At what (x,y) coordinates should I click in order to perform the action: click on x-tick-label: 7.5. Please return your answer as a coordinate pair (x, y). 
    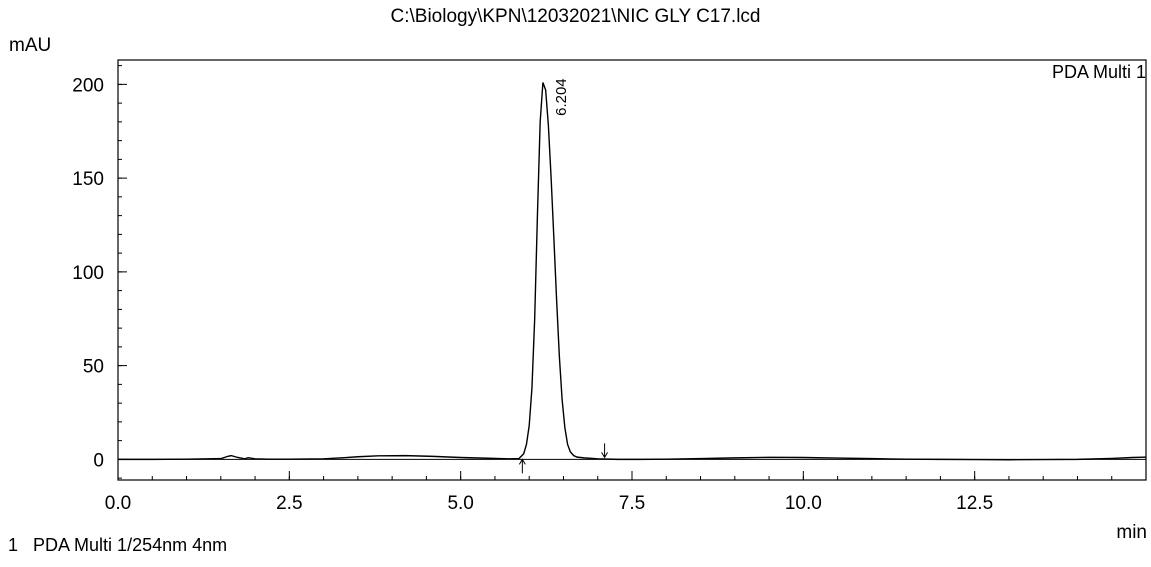
    Looking at the image, I should click on (632, 503).